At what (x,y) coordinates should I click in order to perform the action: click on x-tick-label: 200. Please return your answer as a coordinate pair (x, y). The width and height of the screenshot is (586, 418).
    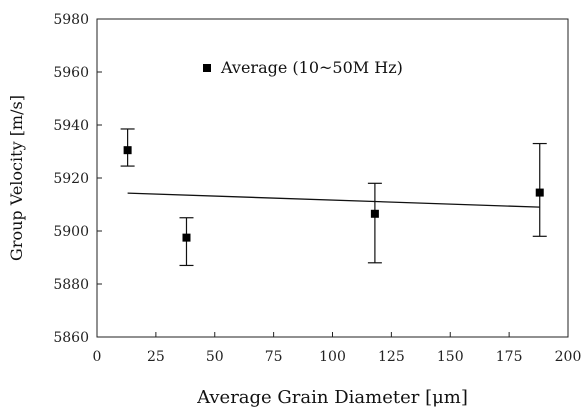
    Looking at the image, I should click on (568, 357).